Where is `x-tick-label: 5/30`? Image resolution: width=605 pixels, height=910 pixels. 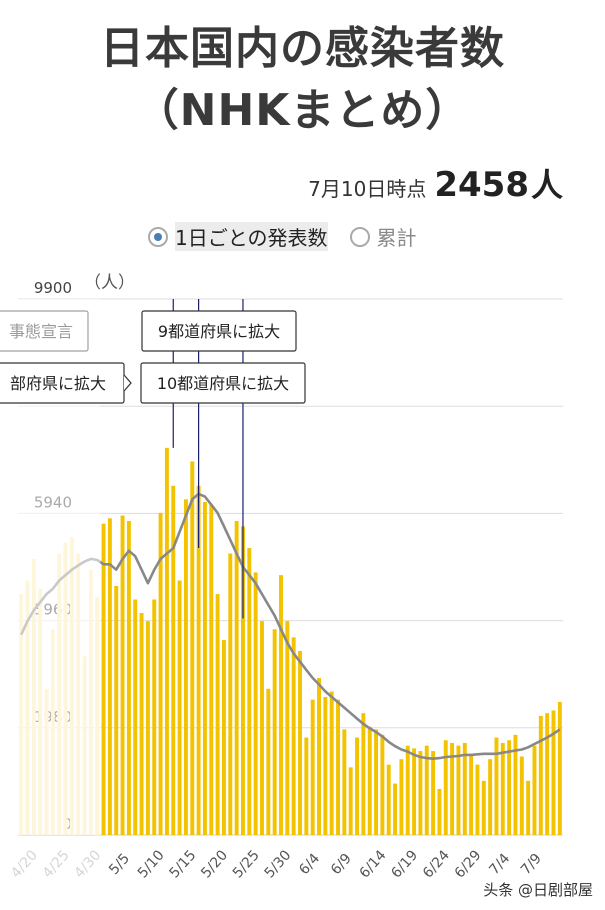 x-tick-label: 5/30 is located at coordinates (278, 864).